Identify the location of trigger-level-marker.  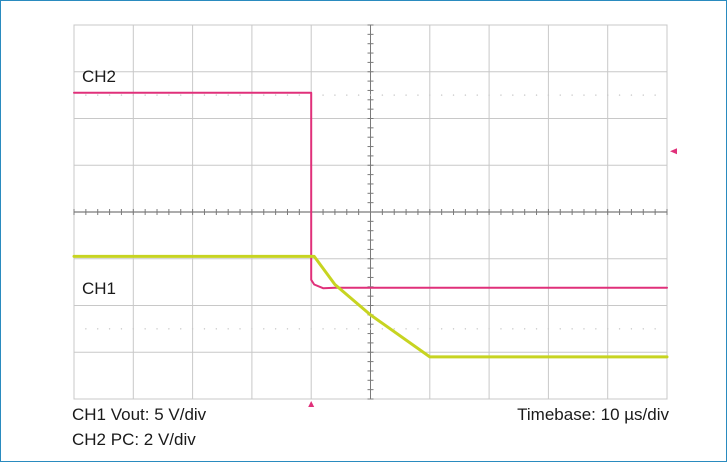
(673, 151).